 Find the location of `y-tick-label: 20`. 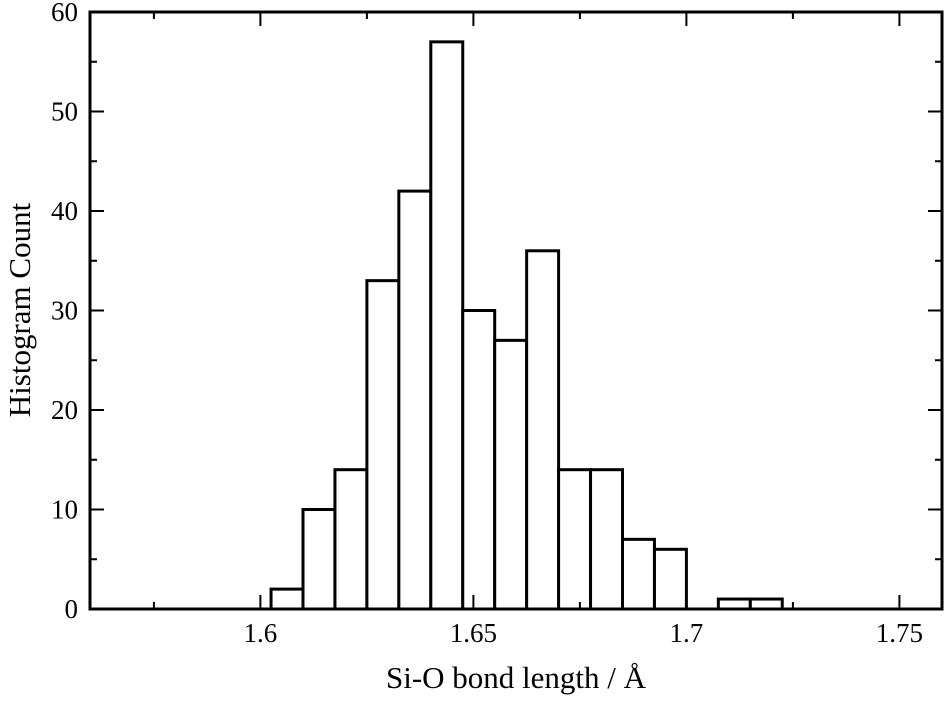

y-tick-label: 20 is located at coordinates (64, 410).